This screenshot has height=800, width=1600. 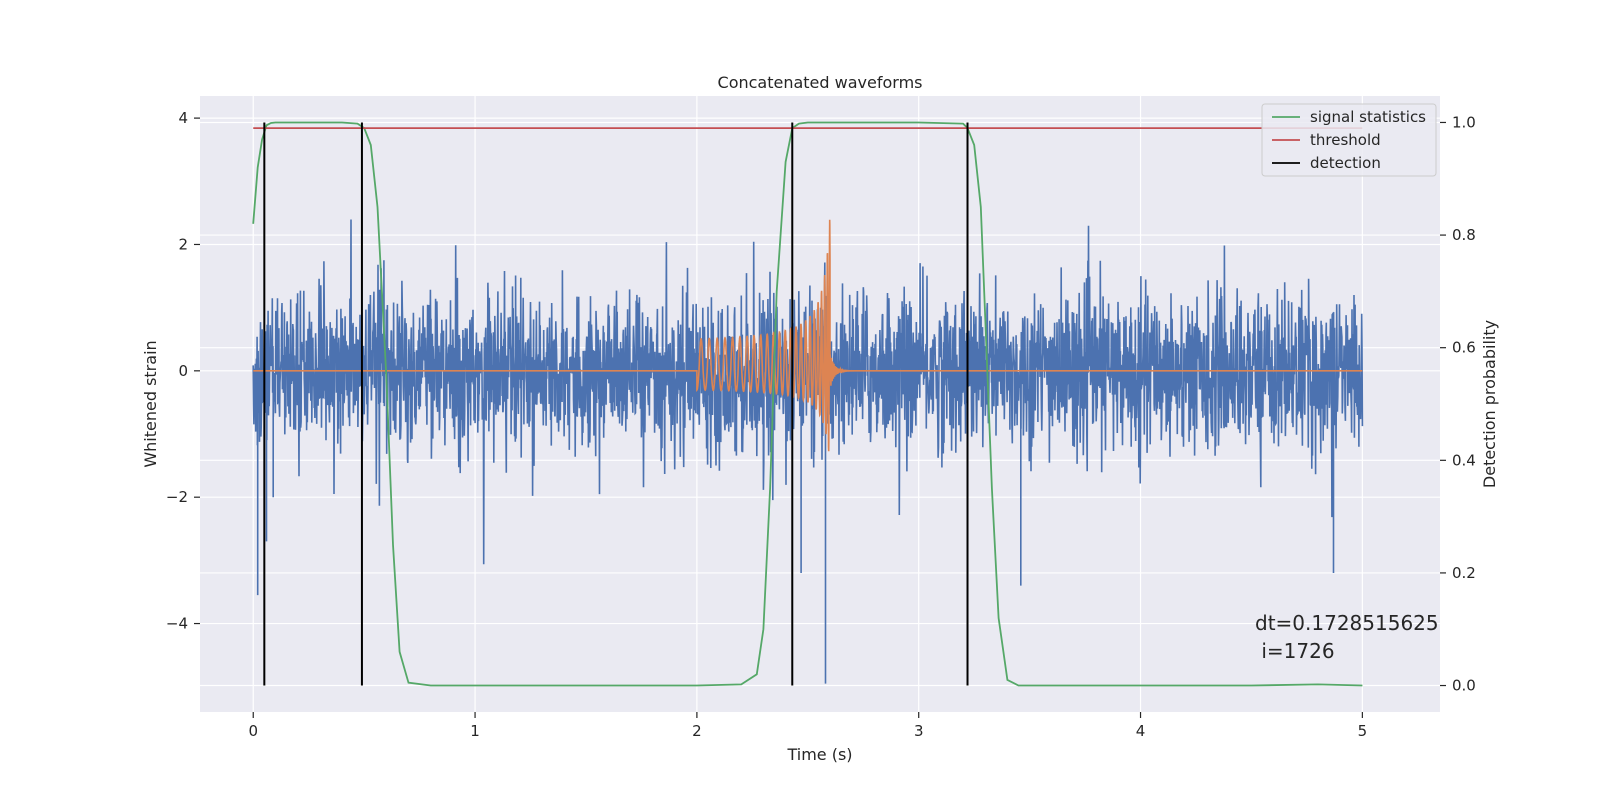 What do you see at coordinates (919, 731) in the screenshot?
I see `x-tick-label: 3` at bounding box center [919, 731].